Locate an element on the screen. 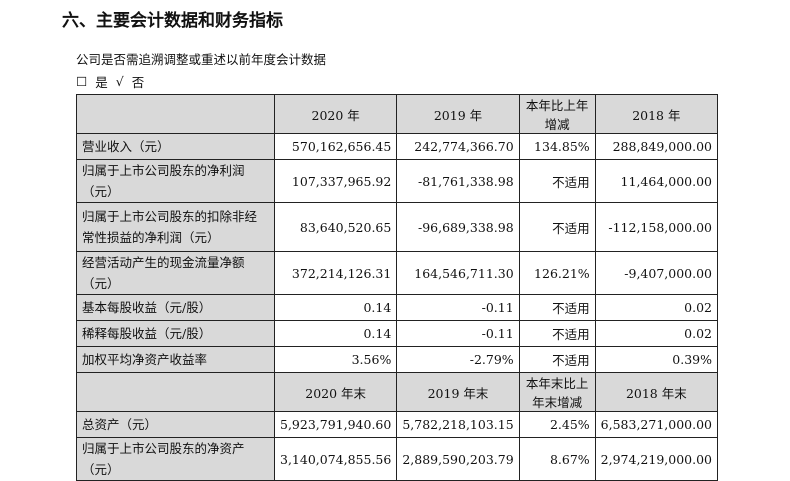 The image size is (790, 481). cell-value: 288,849,000.00 is located at coordinates (656, 146).